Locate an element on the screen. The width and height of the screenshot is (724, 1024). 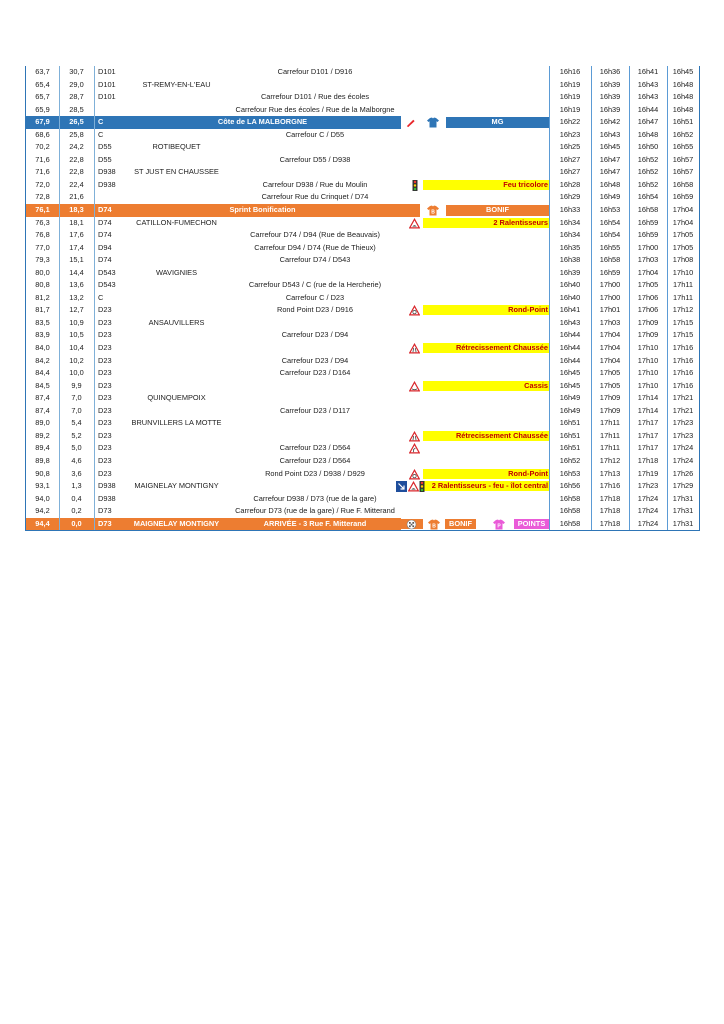
remaining-km-cell: 17,6 is located at coordinates (76, 235).